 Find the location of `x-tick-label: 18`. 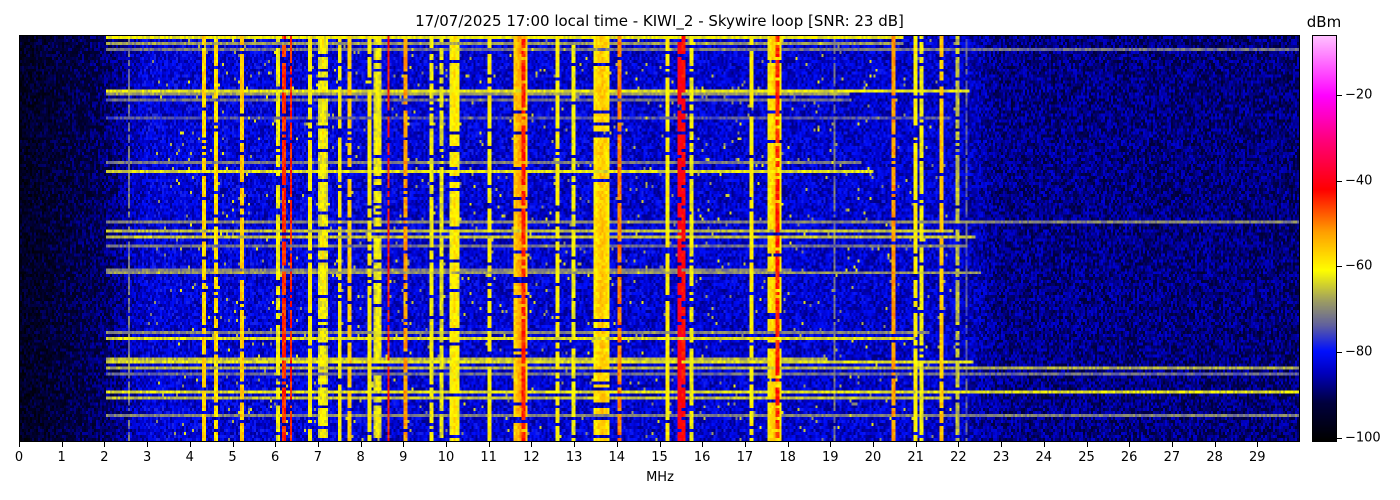

x-tick-label: 18 is located at coordinates (787, 457).